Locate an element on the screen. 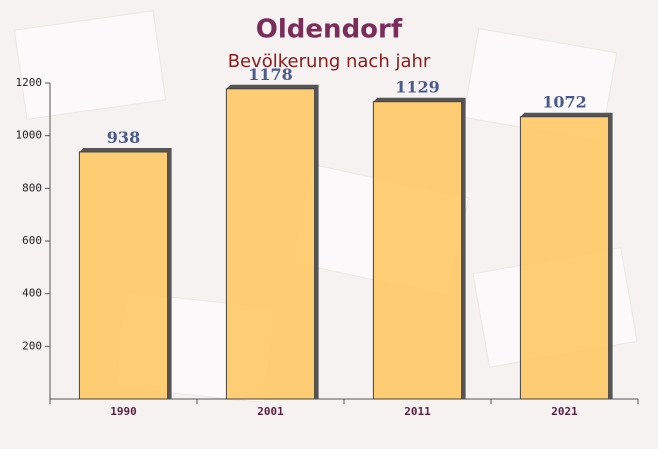  chart-subtitle: Bevölkerung nach jahr is located at coordinates (329, 61).